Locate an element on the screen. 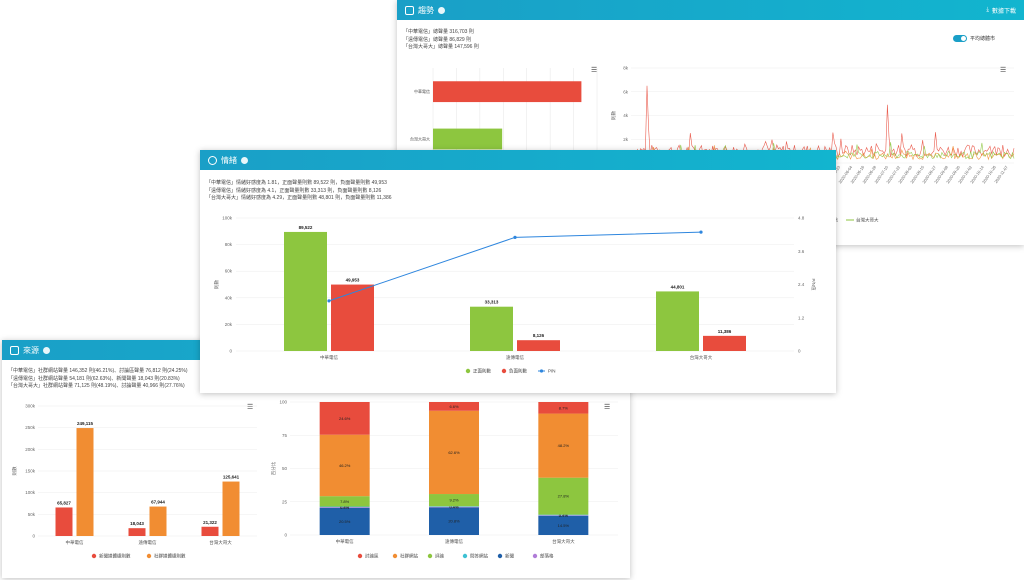  tick-label: 100 is located at coordinates (283, 402).